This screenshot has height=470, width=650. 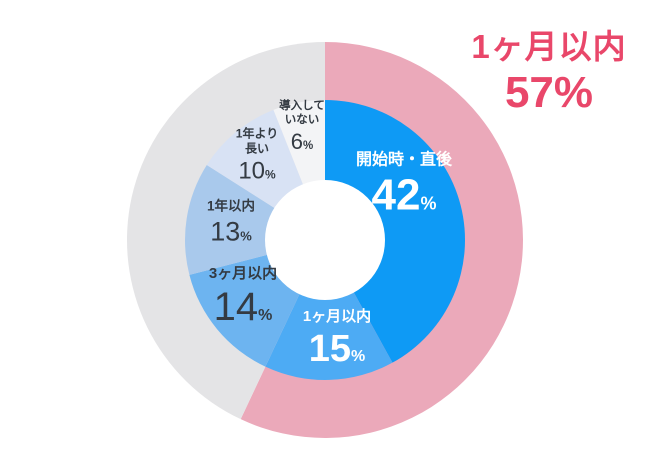 What do you see at coordinates (257, 141) in the screenshot?
I see `segment-name: 1年より長い` at bounding box center [257, 141].